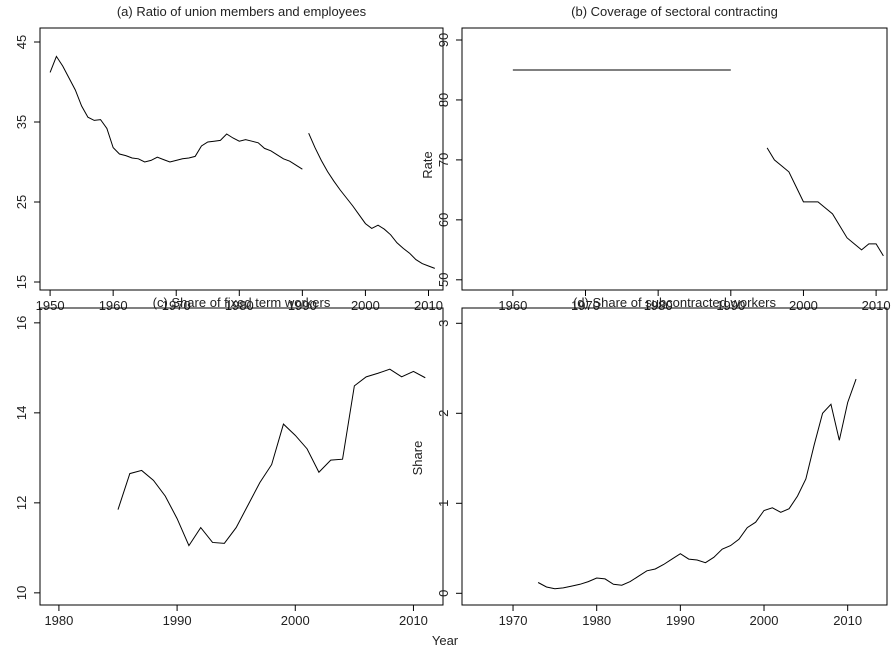 The image size is (891, 657). Describe the element at coordinates (443, 503) in the screenshot. I see `y-tick-label: 1` at that location.